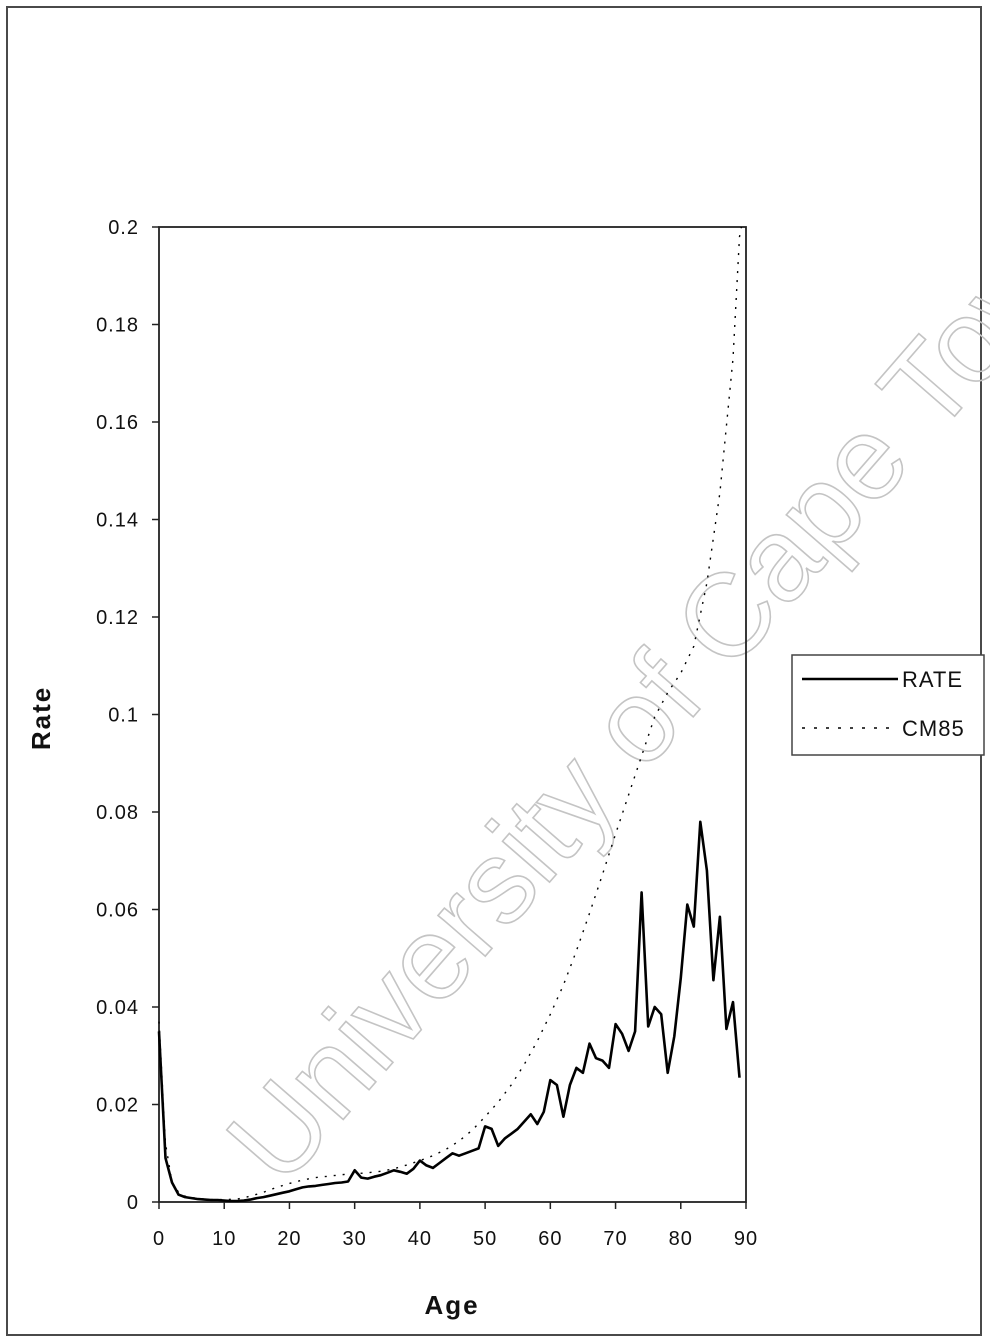  I want to click on y-tick-label: 0, so click(133, 1203).